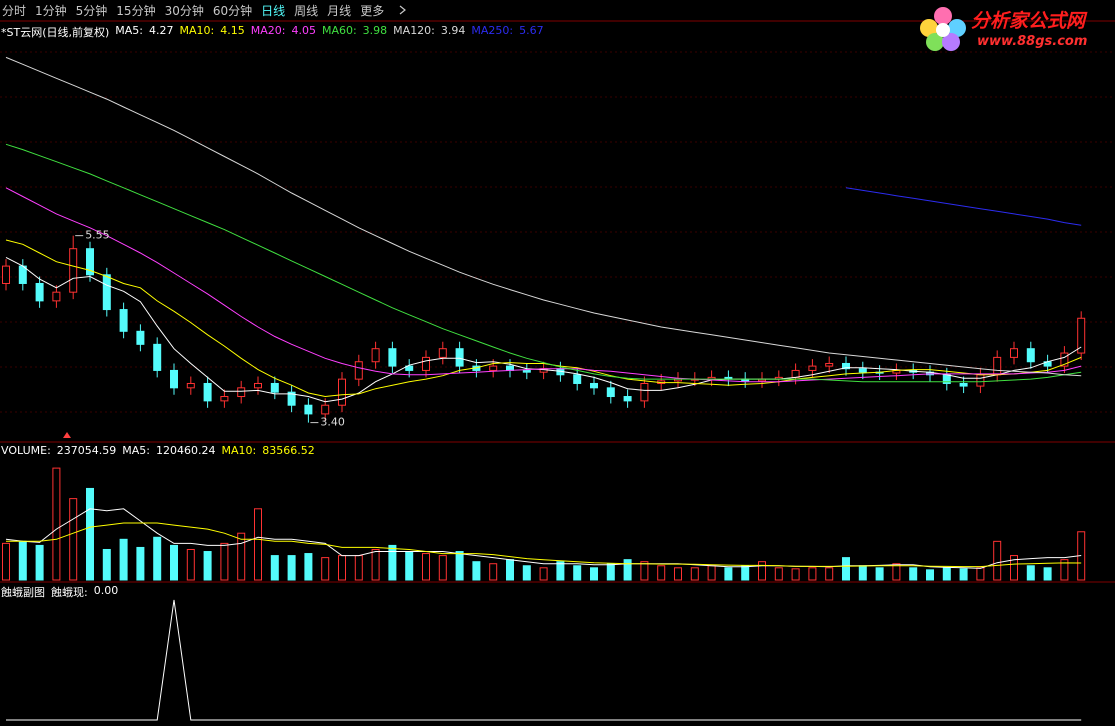  What do you see at coordinates (273, 11) in the screenshot?
I see `toolbar-tab: 日线` at bounding box center [273, 11].